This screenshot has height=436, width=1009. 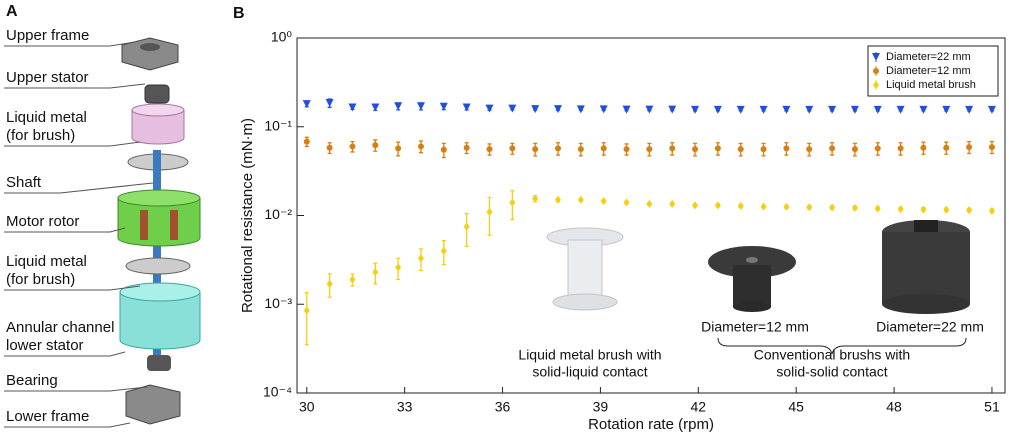 What do you see at coordinates (930, 327) in the screenshot?
I see `annotation: Diameter=22 mm` at bounding box center [930, 327].